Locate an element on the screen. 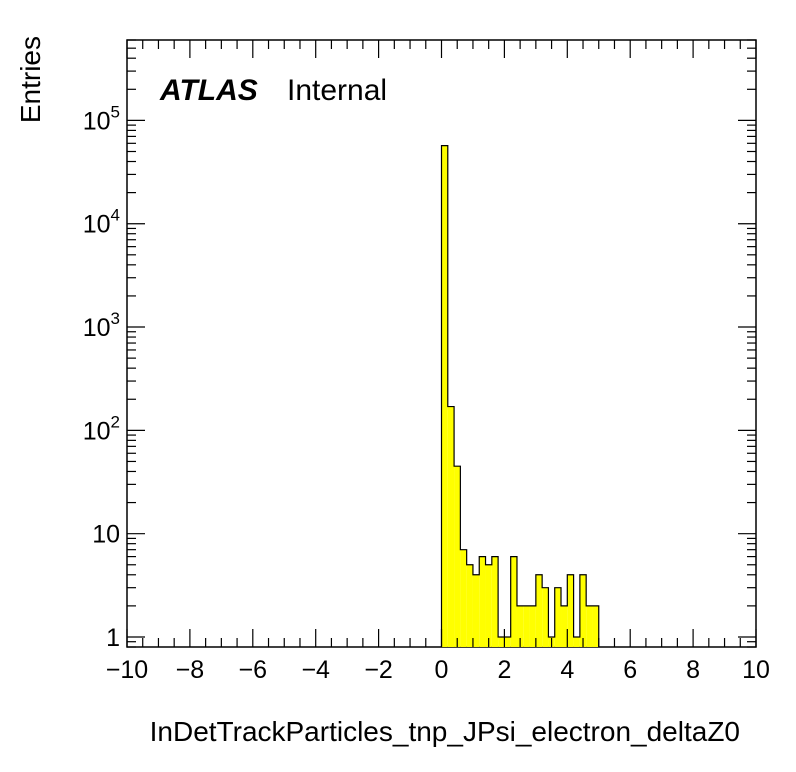 This screenshot has height=772, width=796. histogram-bars is located at coordinates (520, 396).